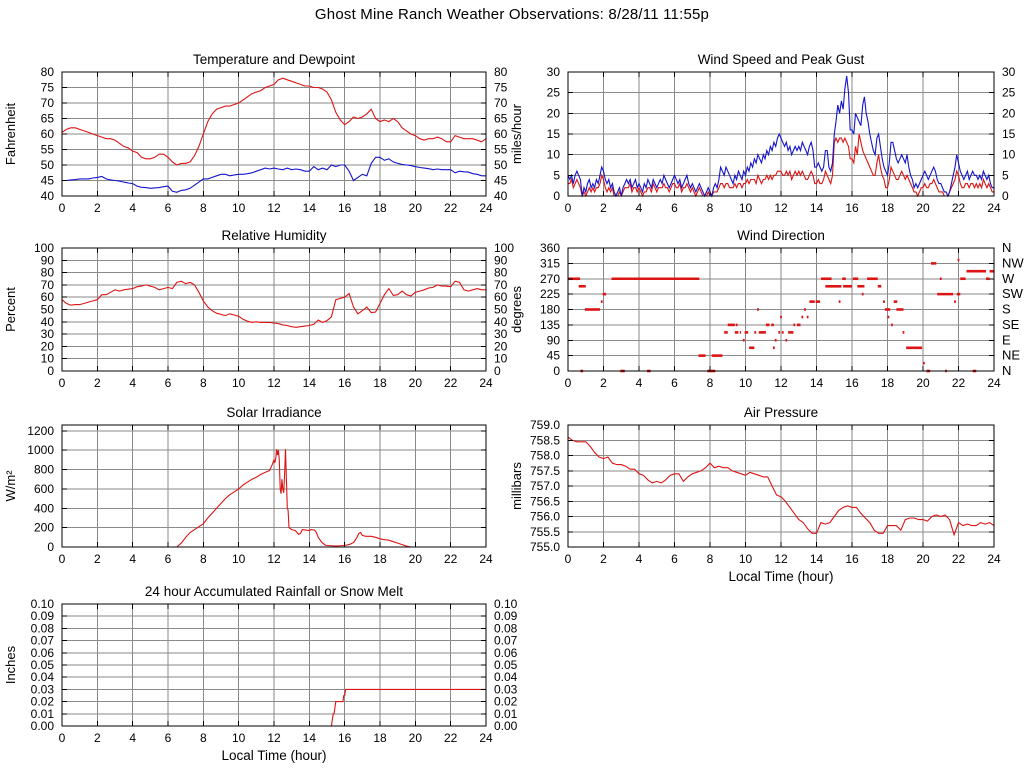  What do you see at coordinates (554, 72) in the screenshot?
I see `y-tick-label: 30` at bounding box center [554, 72].